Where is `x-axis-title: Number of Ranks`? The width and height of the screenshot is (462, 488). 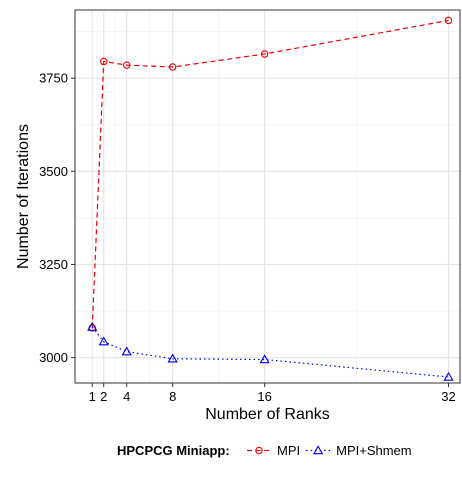 x-axis-title: Number of Ranks is located at coordinates (267, 414).